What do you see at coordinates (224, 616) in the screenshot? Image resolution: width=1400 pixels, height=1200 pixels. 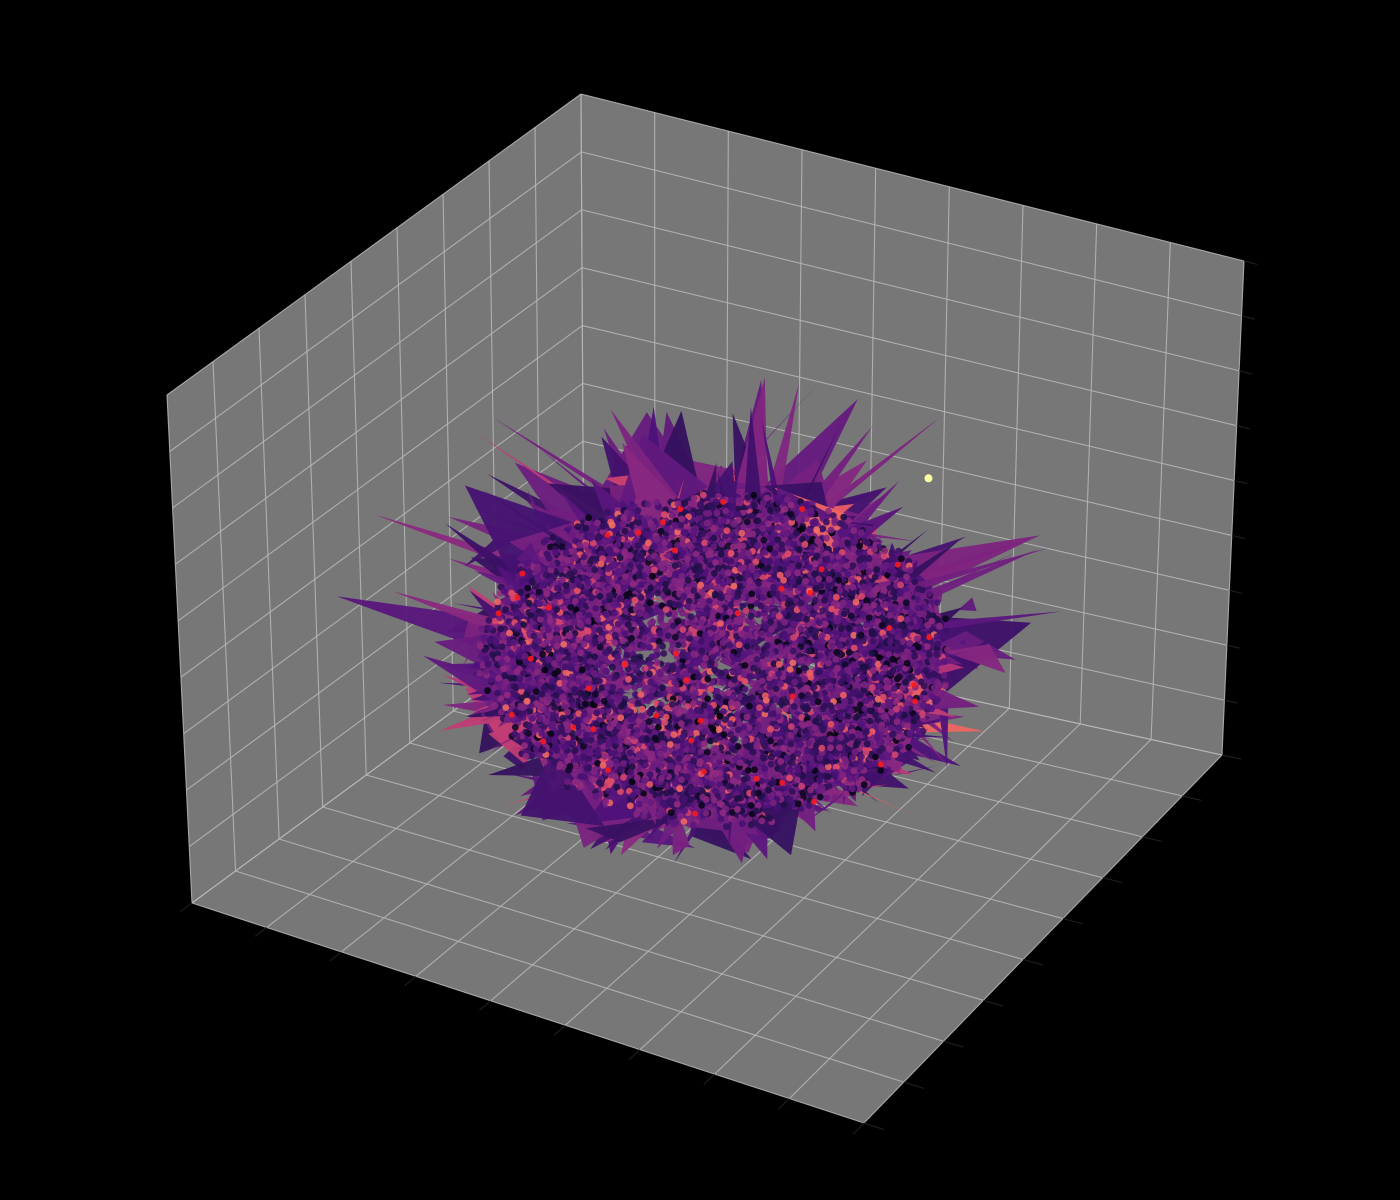 I see `grid-line-left-y` at bounding box center [224, 616].